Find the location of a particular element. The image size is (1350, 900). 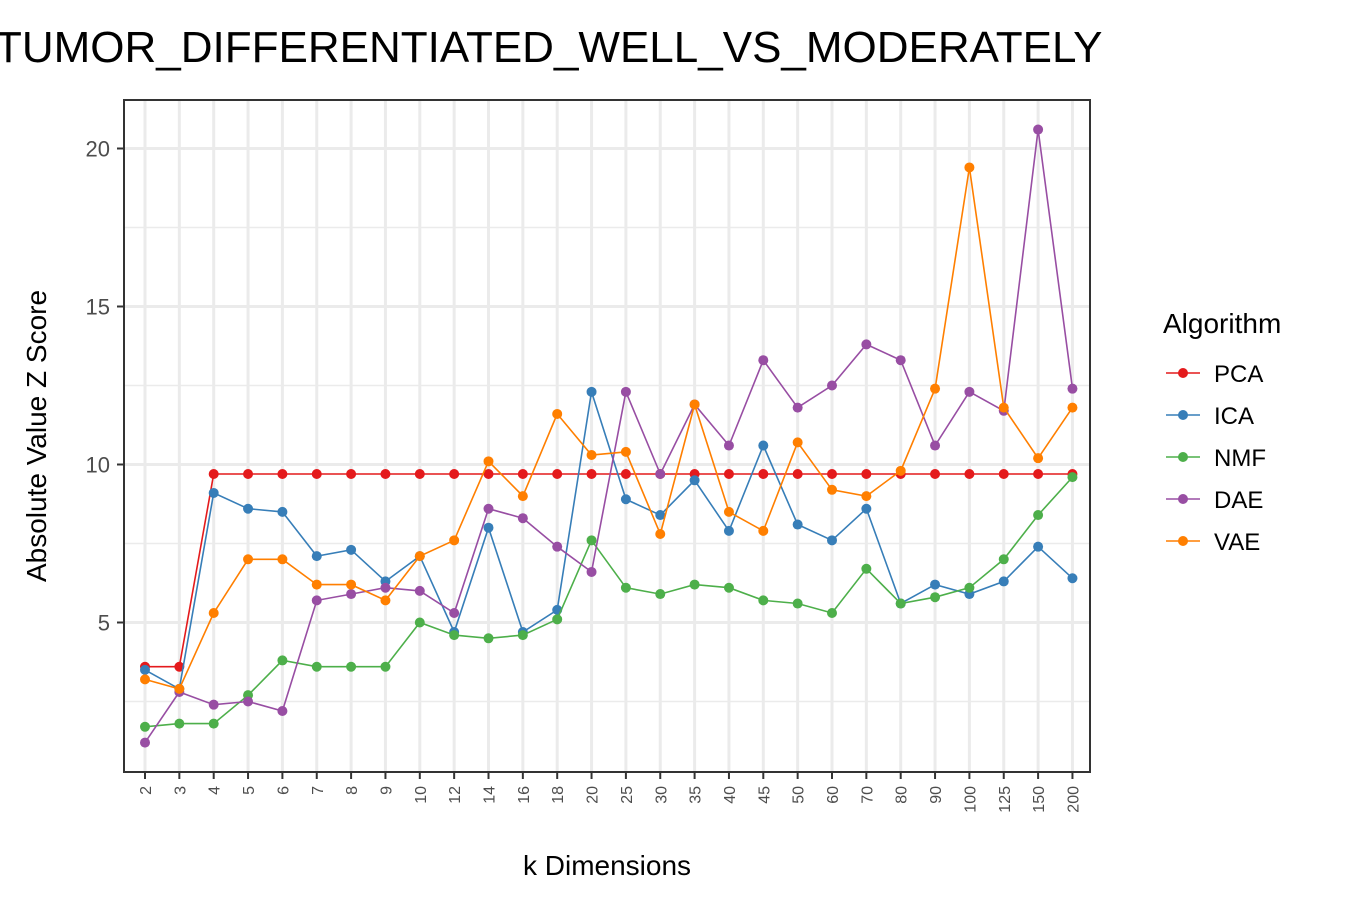

x-tick-label: 90 is located at coordinates (936, 795).